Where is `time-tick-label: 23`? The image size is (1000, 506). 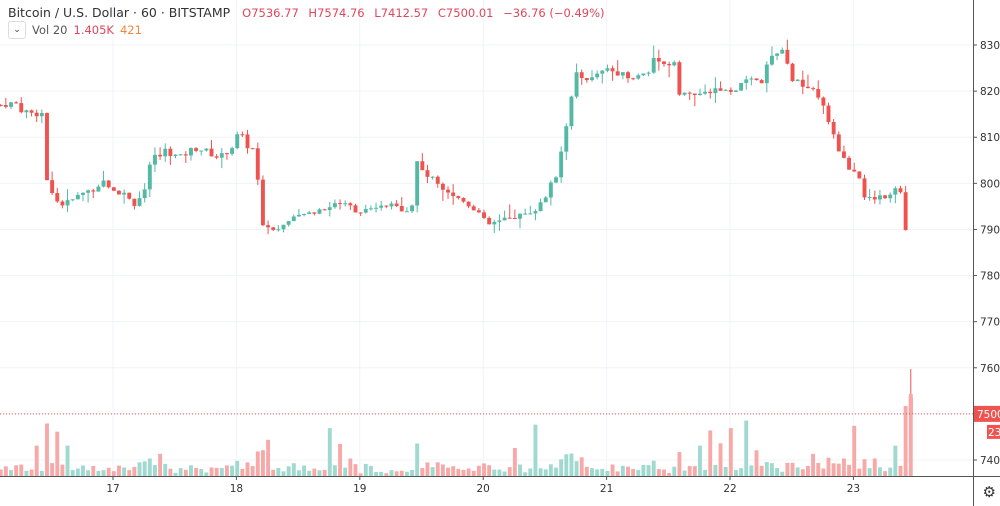 time-tick-label: 23 is located at coordinates (853, 489).